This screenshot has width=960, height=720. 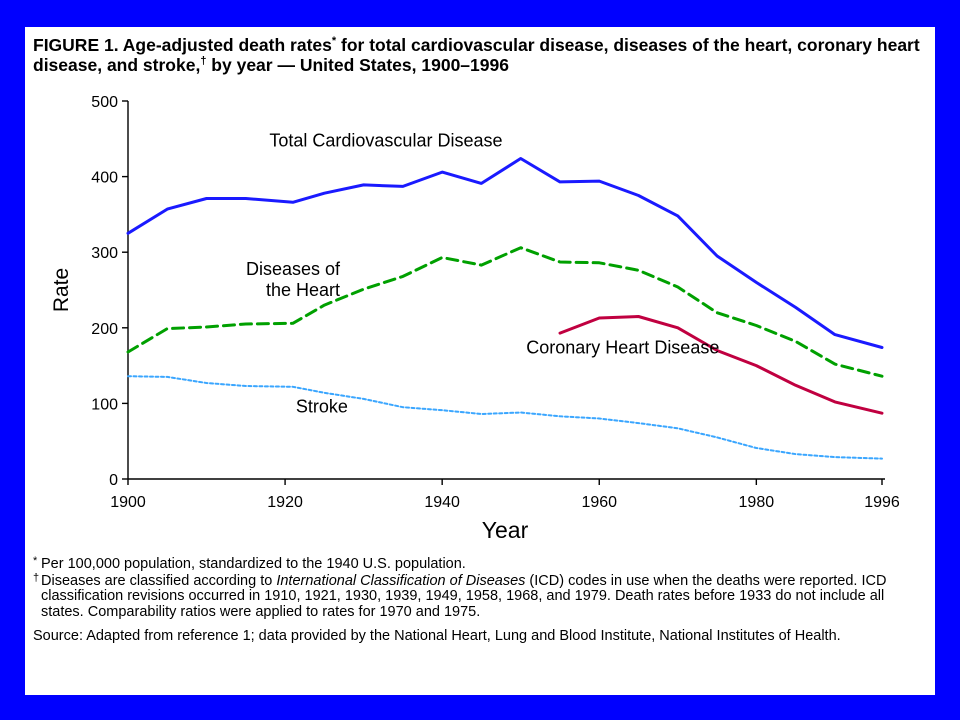 What do you see at coordinates (128, 502) in the screenshot?
I see `x-tick-label: 1900` at bounding box center [128, 502].